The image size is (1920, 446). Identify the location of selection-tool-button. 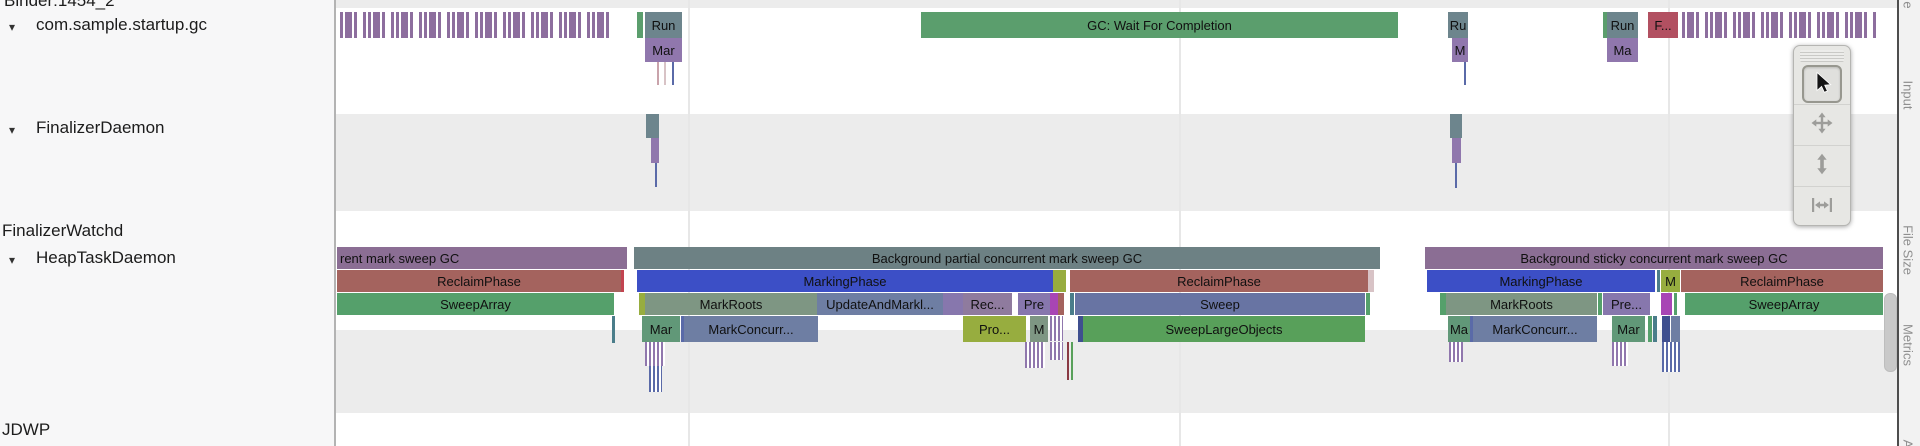
(1822, 84).